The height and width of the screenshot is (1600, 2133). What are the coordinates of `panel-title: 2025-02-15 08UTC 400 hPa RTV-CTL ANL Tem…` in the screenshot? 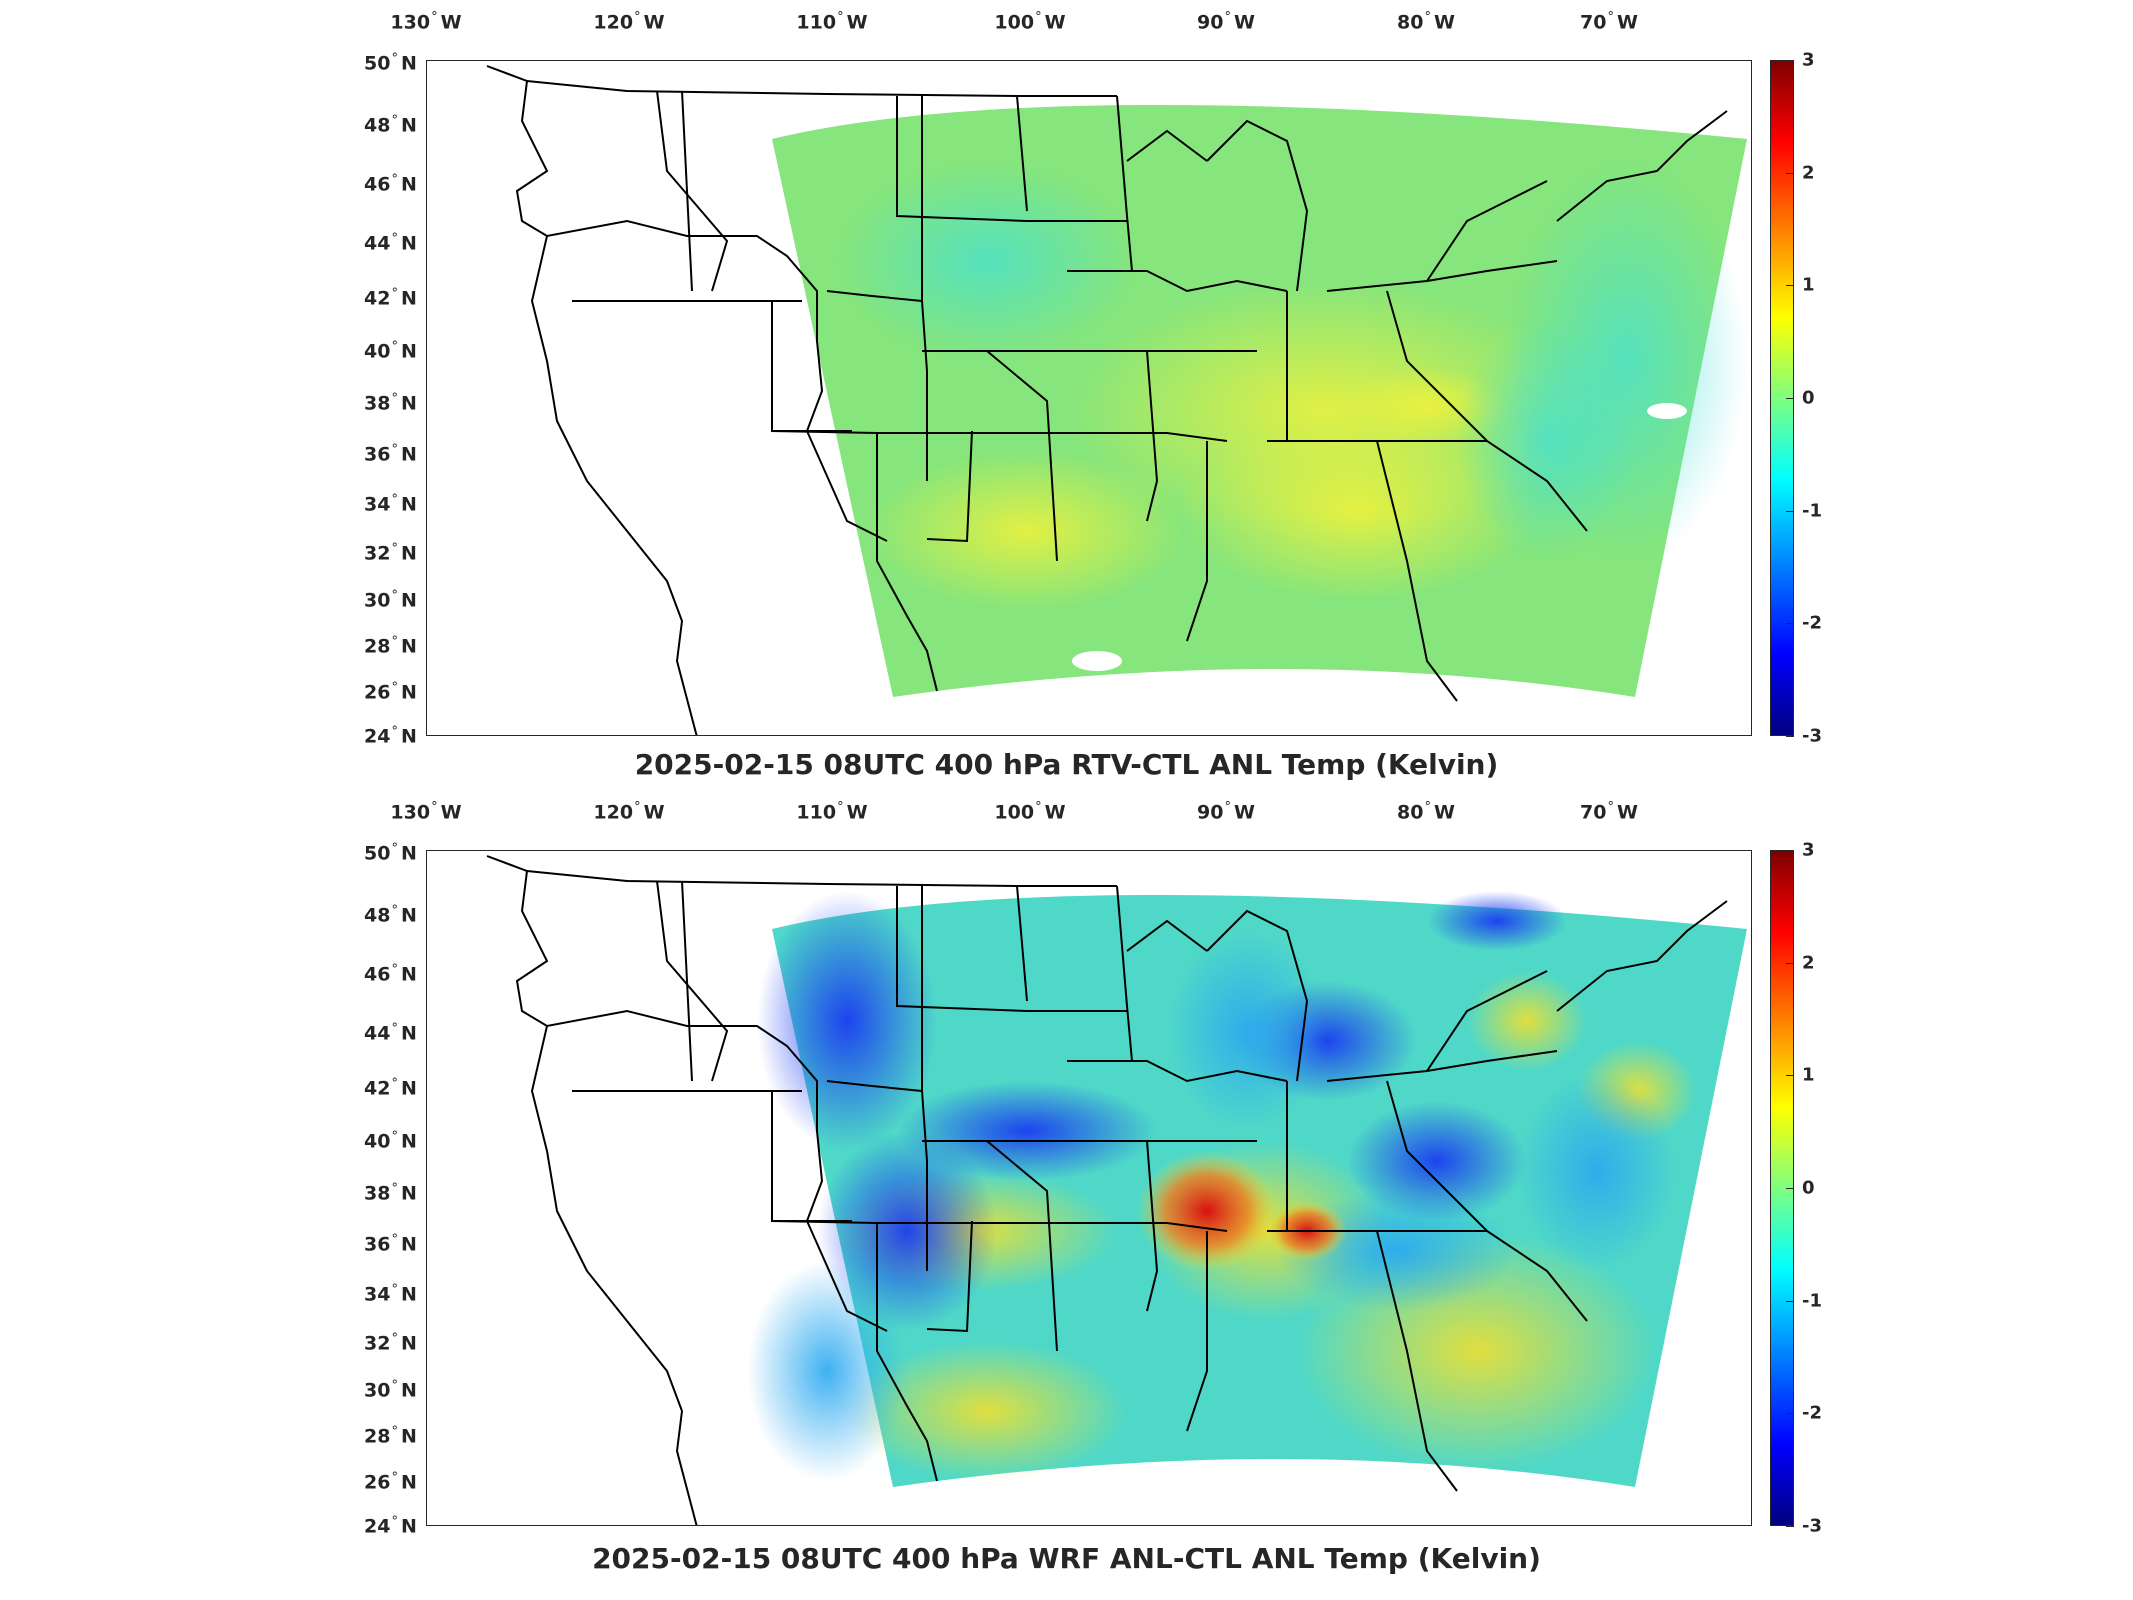 It's located at (1066, 764).